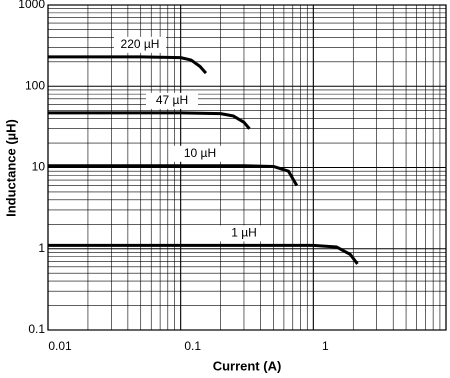  I want to click on y-tick-label: 10, so click(39, 167).